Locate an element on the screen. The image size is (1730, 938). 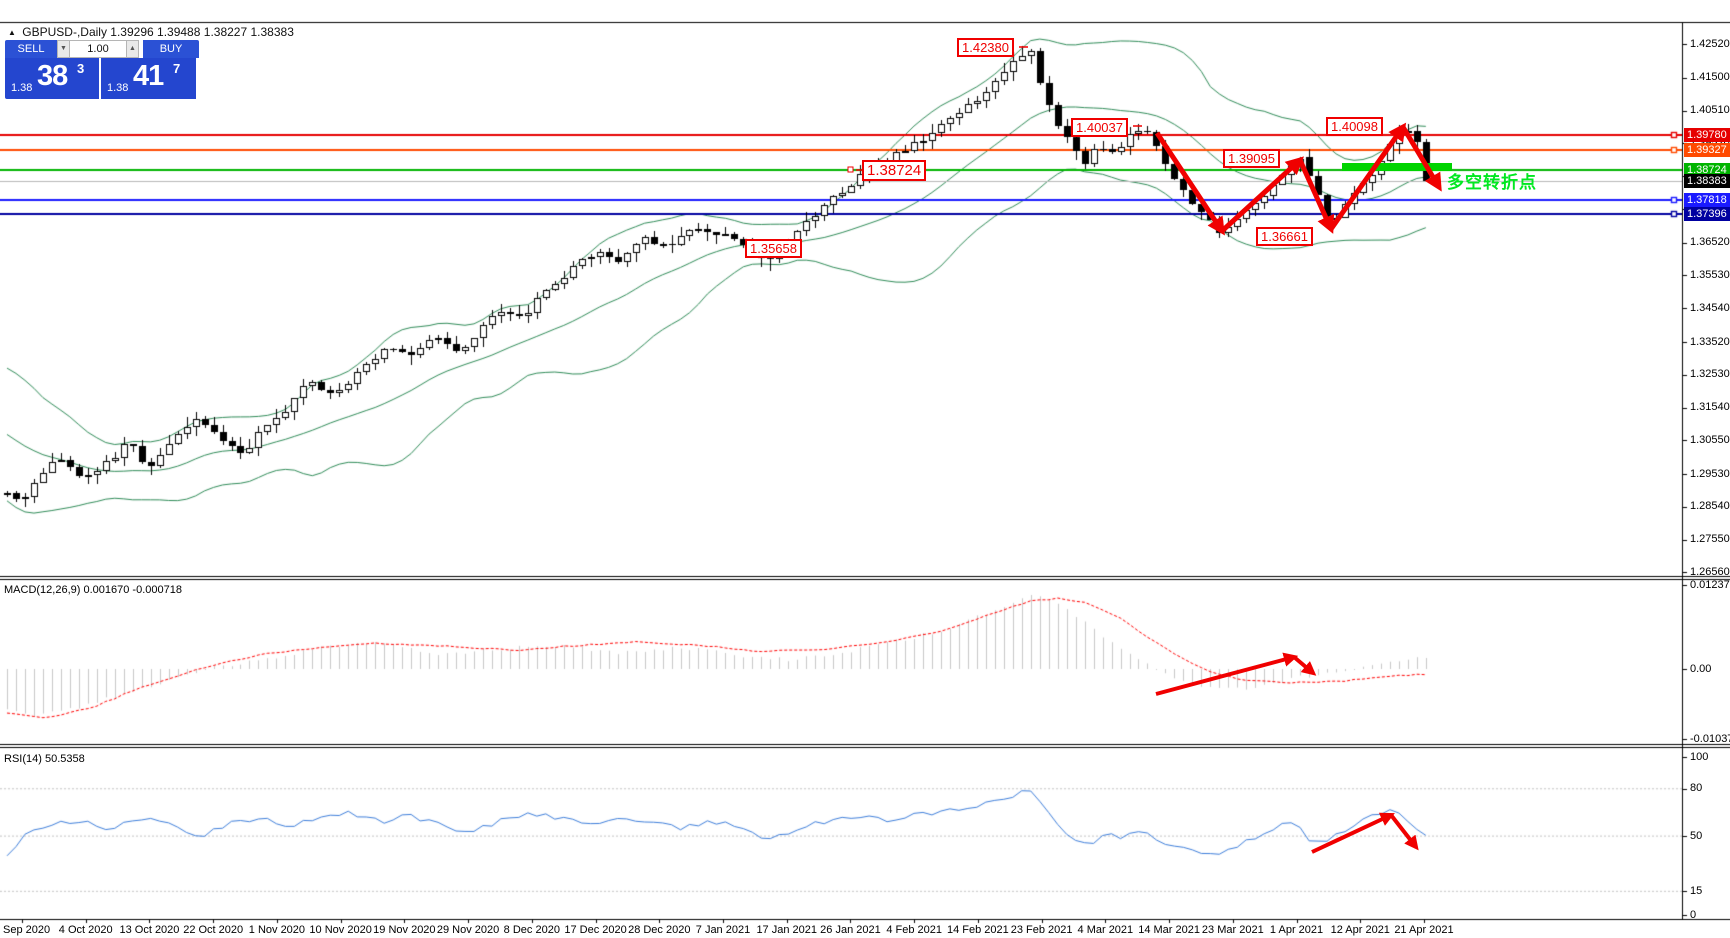
scale-tick-label: 1.42520 is located at coordinates (1710, 43).